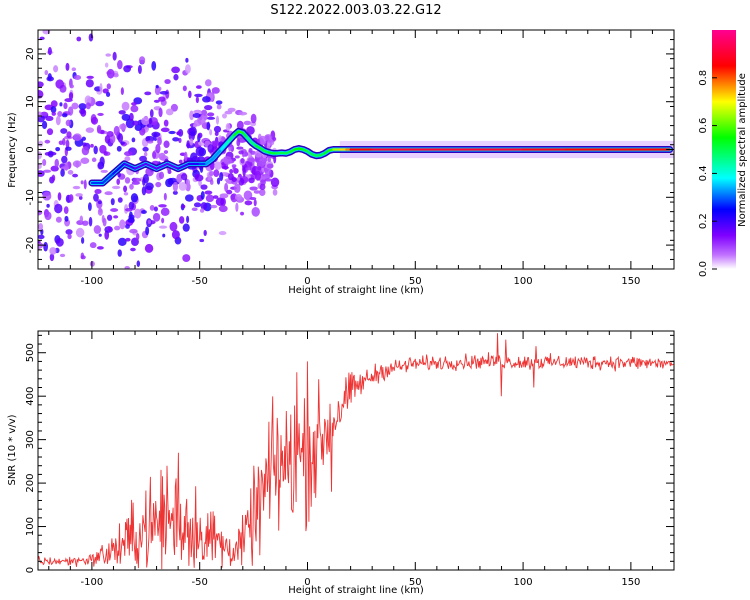 This screenshot has height=600, width=750. I want to click on colorbar-tick-label: 0.8, so click(703, 78).